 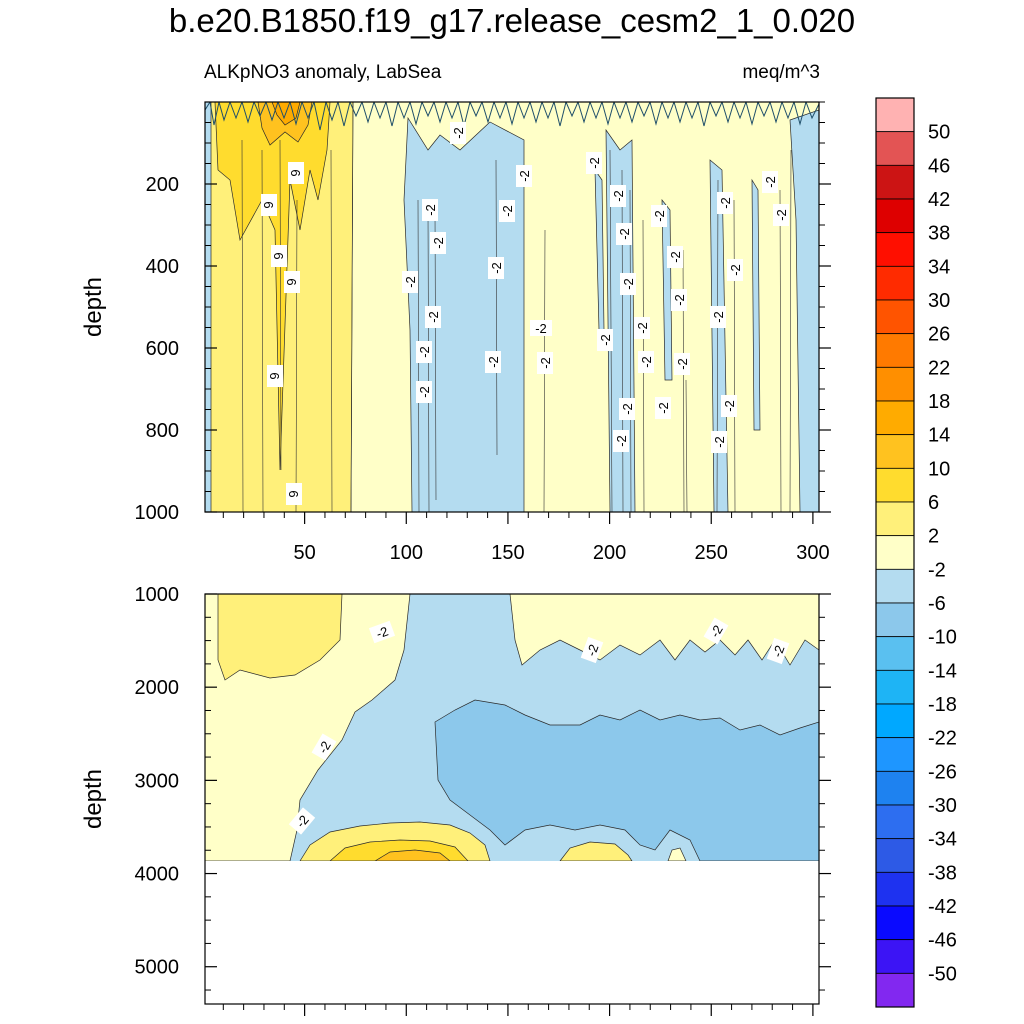 What do you see at coordinates (162, 267) in the screenshot?
I see `y-tick-label: 400` at bounding box center [162, 267].